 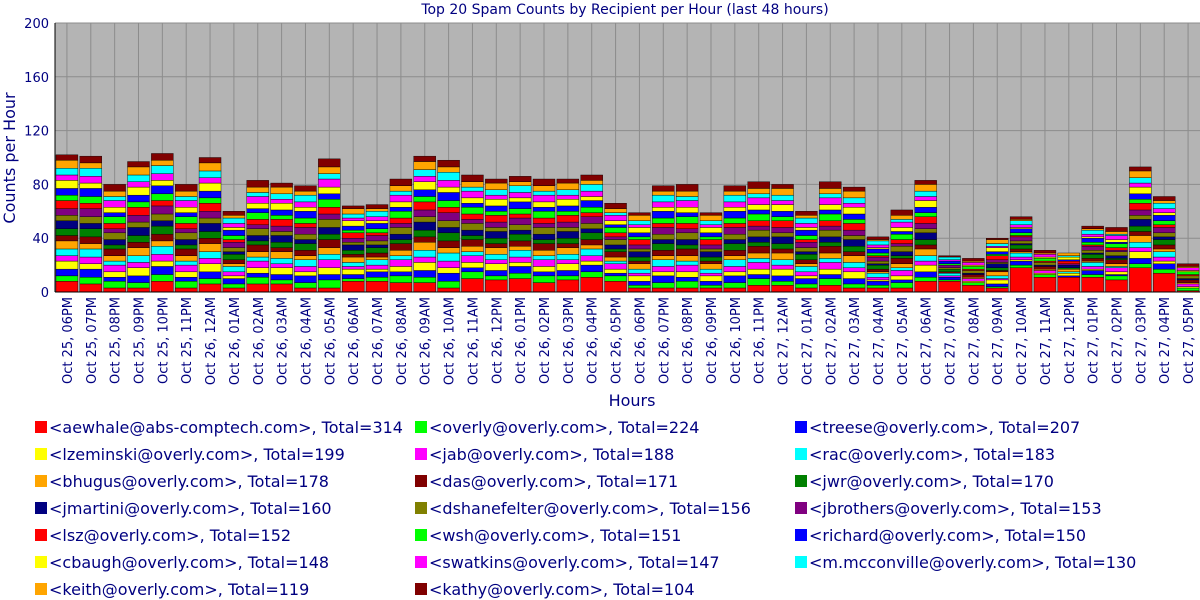 What do you see at coordinates (197, 454) in the screenshot?
I see `legend-label: <lzeminski@overly.com>, Total=199` at bounding box center [197, 454].